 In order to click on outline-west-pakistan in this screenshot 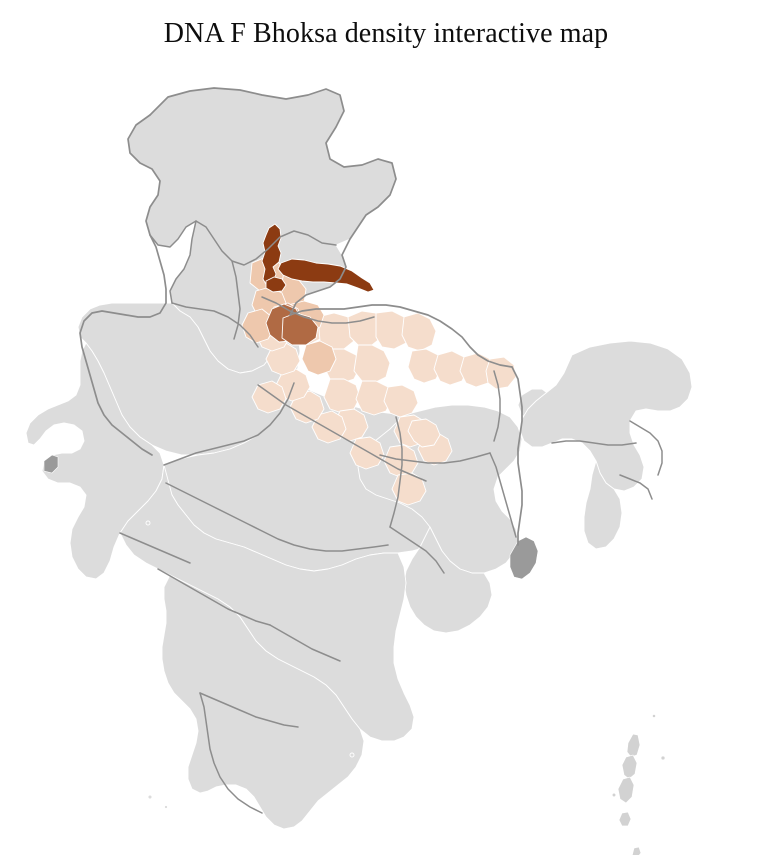, I will do `click(144, 175)`.